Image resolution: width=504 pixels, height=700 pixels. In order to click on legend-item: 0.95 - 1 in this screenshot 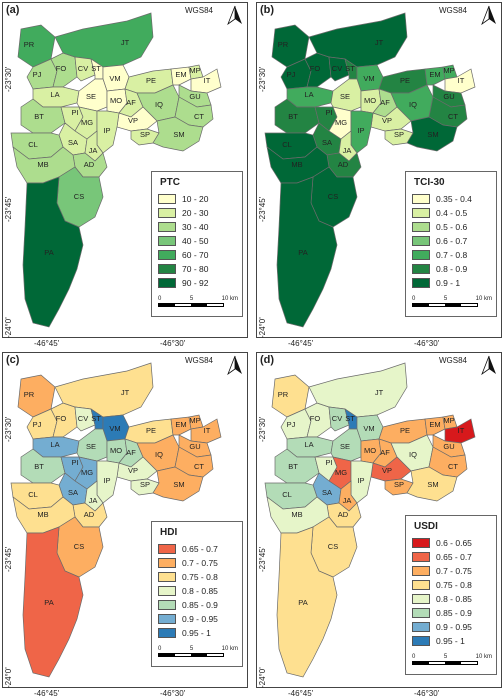, I will do `click(198, 633)`.